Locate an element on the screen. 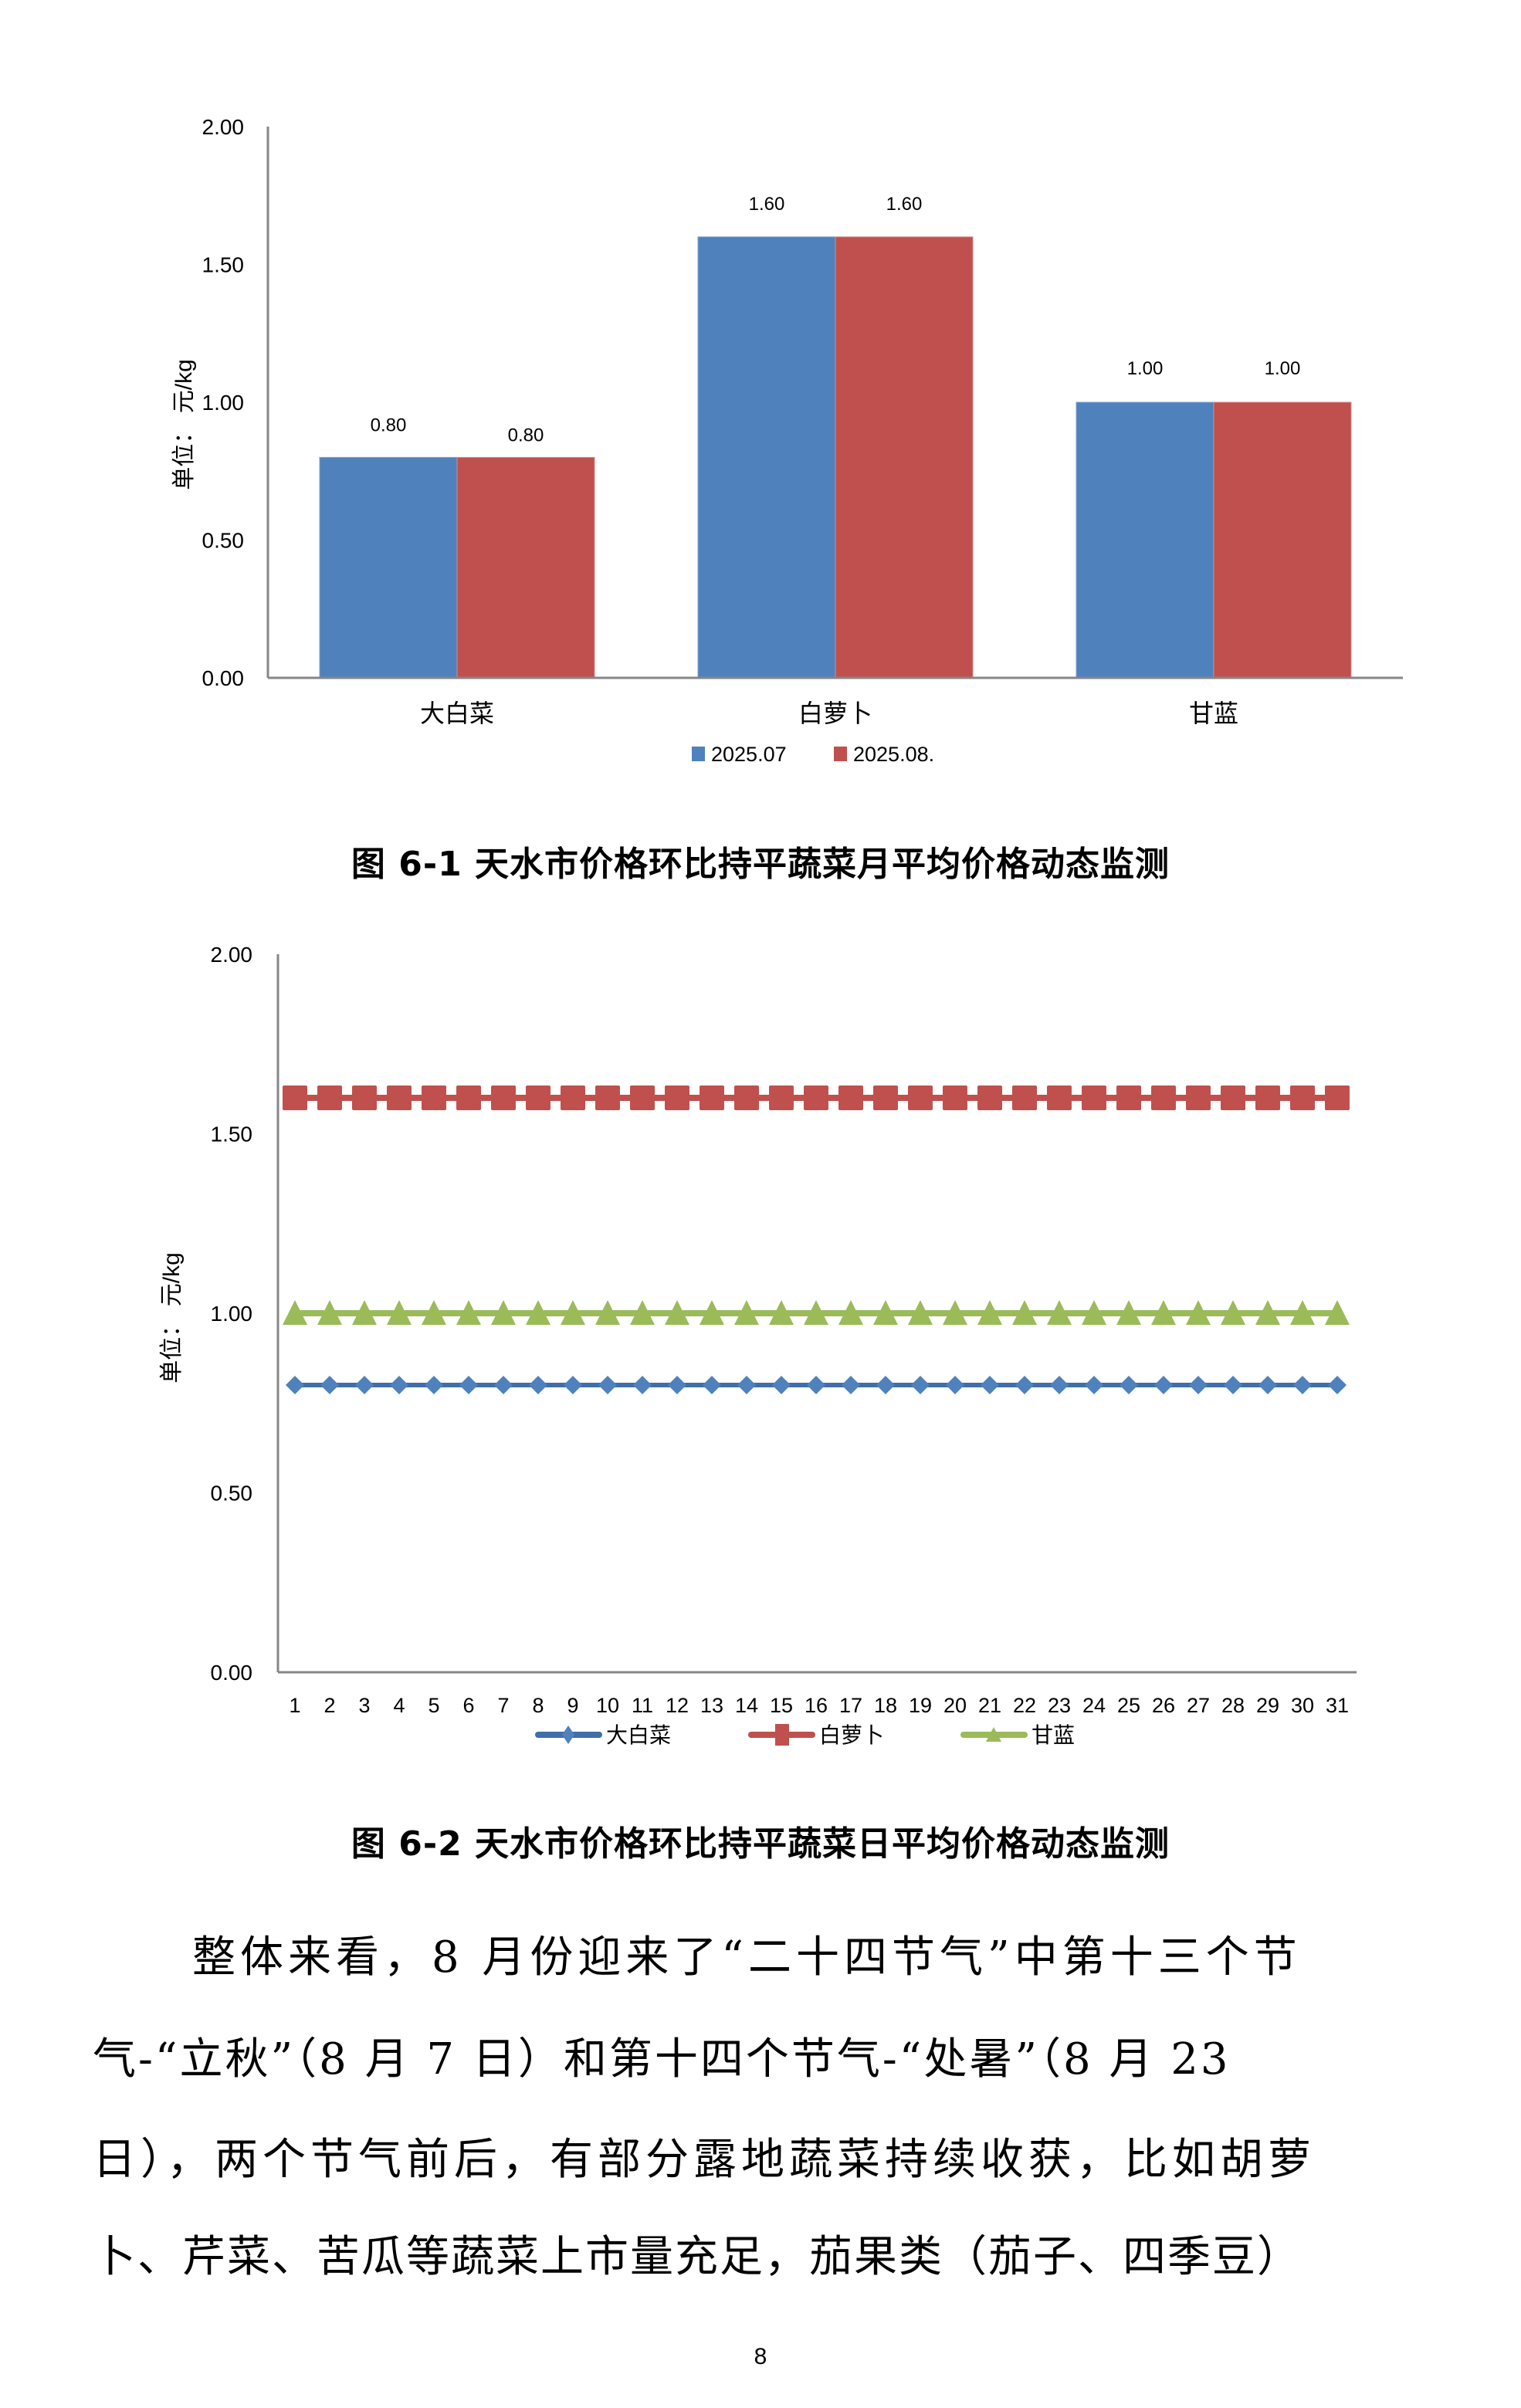 Image resolution: width=1521 pixels, height=2408 pixels. figure-2-caption: 图 6-2 天水市价格环比持平蔬菜日平均价格动态监测 is located at coordinates (760, 1844).